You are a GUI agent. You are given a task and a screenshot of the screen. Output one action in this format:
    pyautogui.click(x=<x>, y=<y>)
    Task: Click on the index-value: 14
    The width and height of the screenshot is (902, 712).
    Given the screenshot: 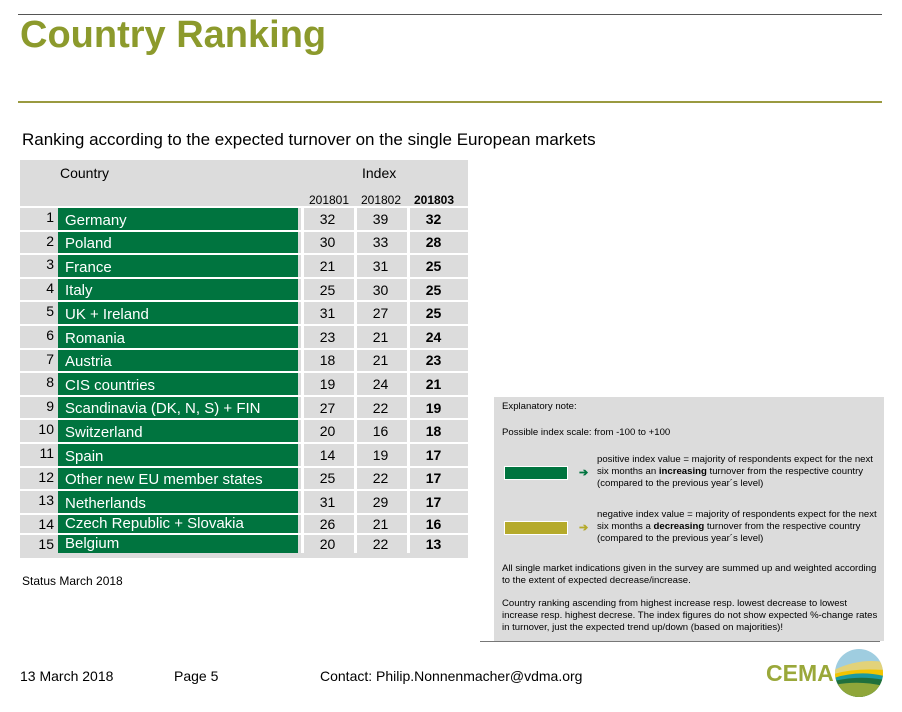 What is the action you would take?
    pyautogui.click(x=326, y=455)
    